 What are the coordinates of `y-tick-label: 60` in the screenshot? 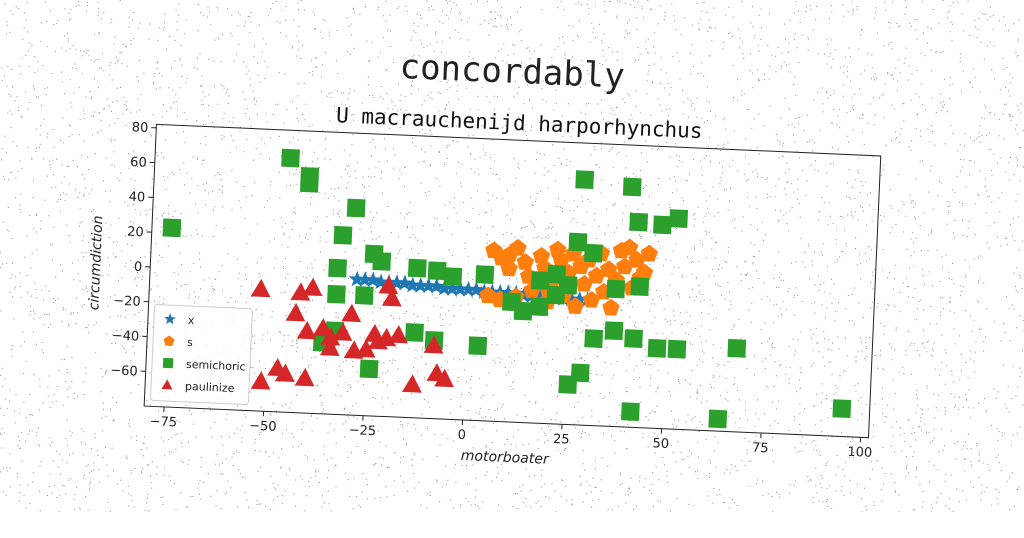 It's located at (138, 163).